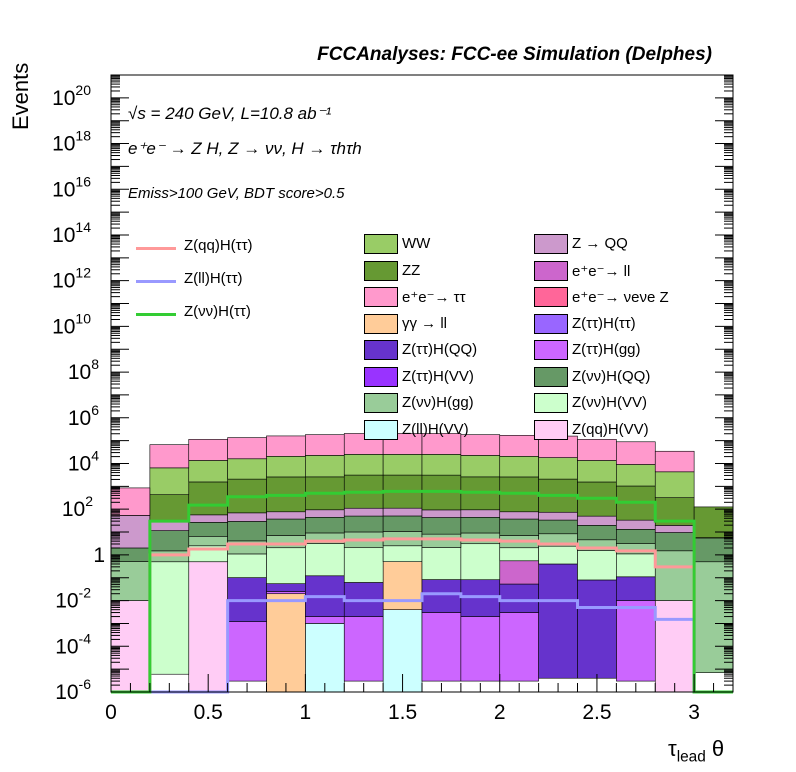 The width and height of the screenshot is (796, 772). Describe the element at coordinates (434, 297) in the screenshot. I see `legend-box-label: e⁺e⁻→ ττ` at that location.